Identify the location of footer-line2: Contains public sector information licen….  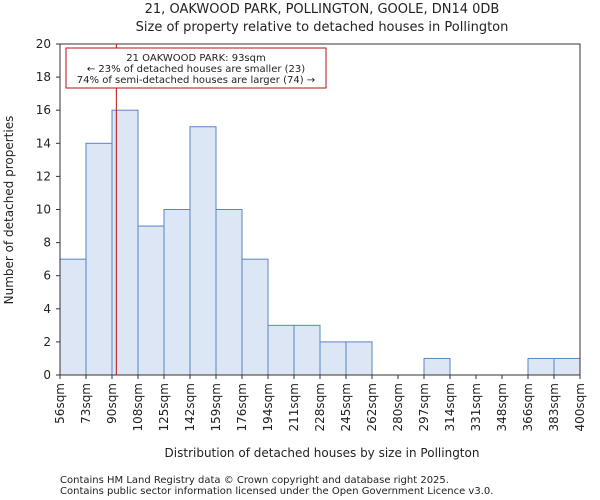
(276, 491).